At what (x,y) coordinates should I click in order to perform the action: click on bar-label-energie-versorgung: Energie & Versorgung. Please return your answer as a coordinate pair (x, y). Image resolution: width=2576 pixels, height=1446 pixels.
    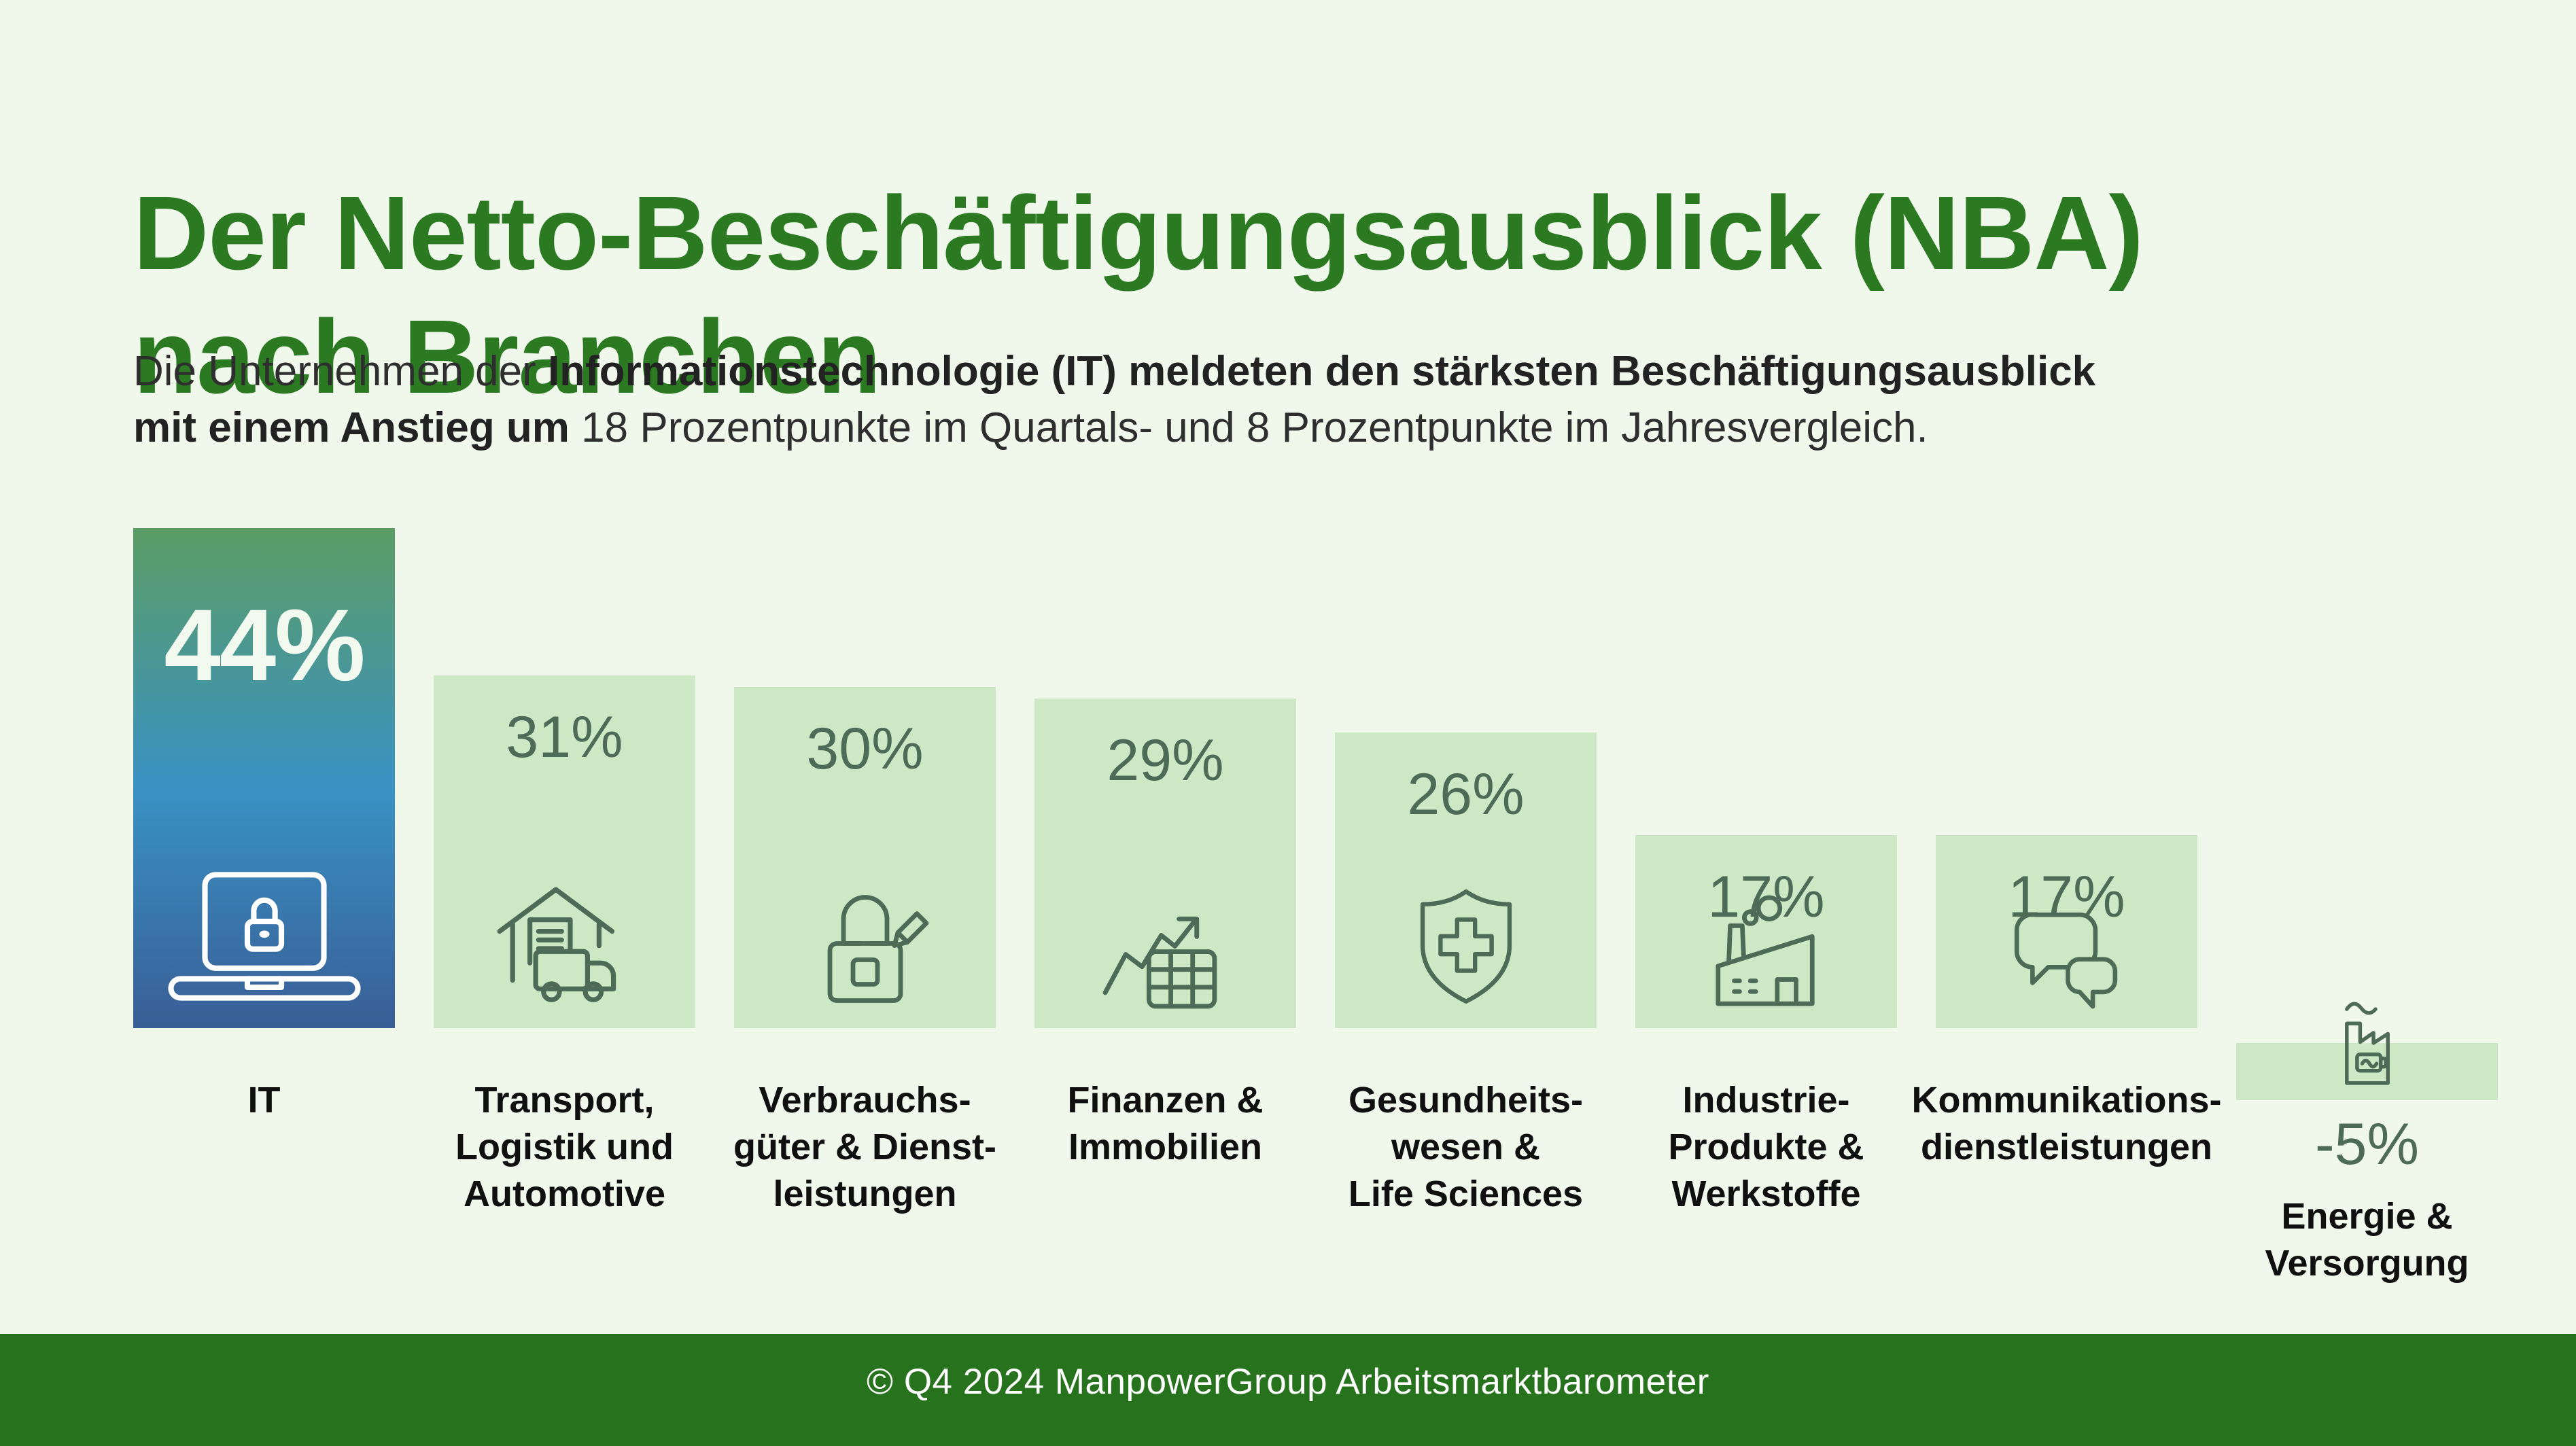
    Looking at the image, I should click on (2367, 1240).